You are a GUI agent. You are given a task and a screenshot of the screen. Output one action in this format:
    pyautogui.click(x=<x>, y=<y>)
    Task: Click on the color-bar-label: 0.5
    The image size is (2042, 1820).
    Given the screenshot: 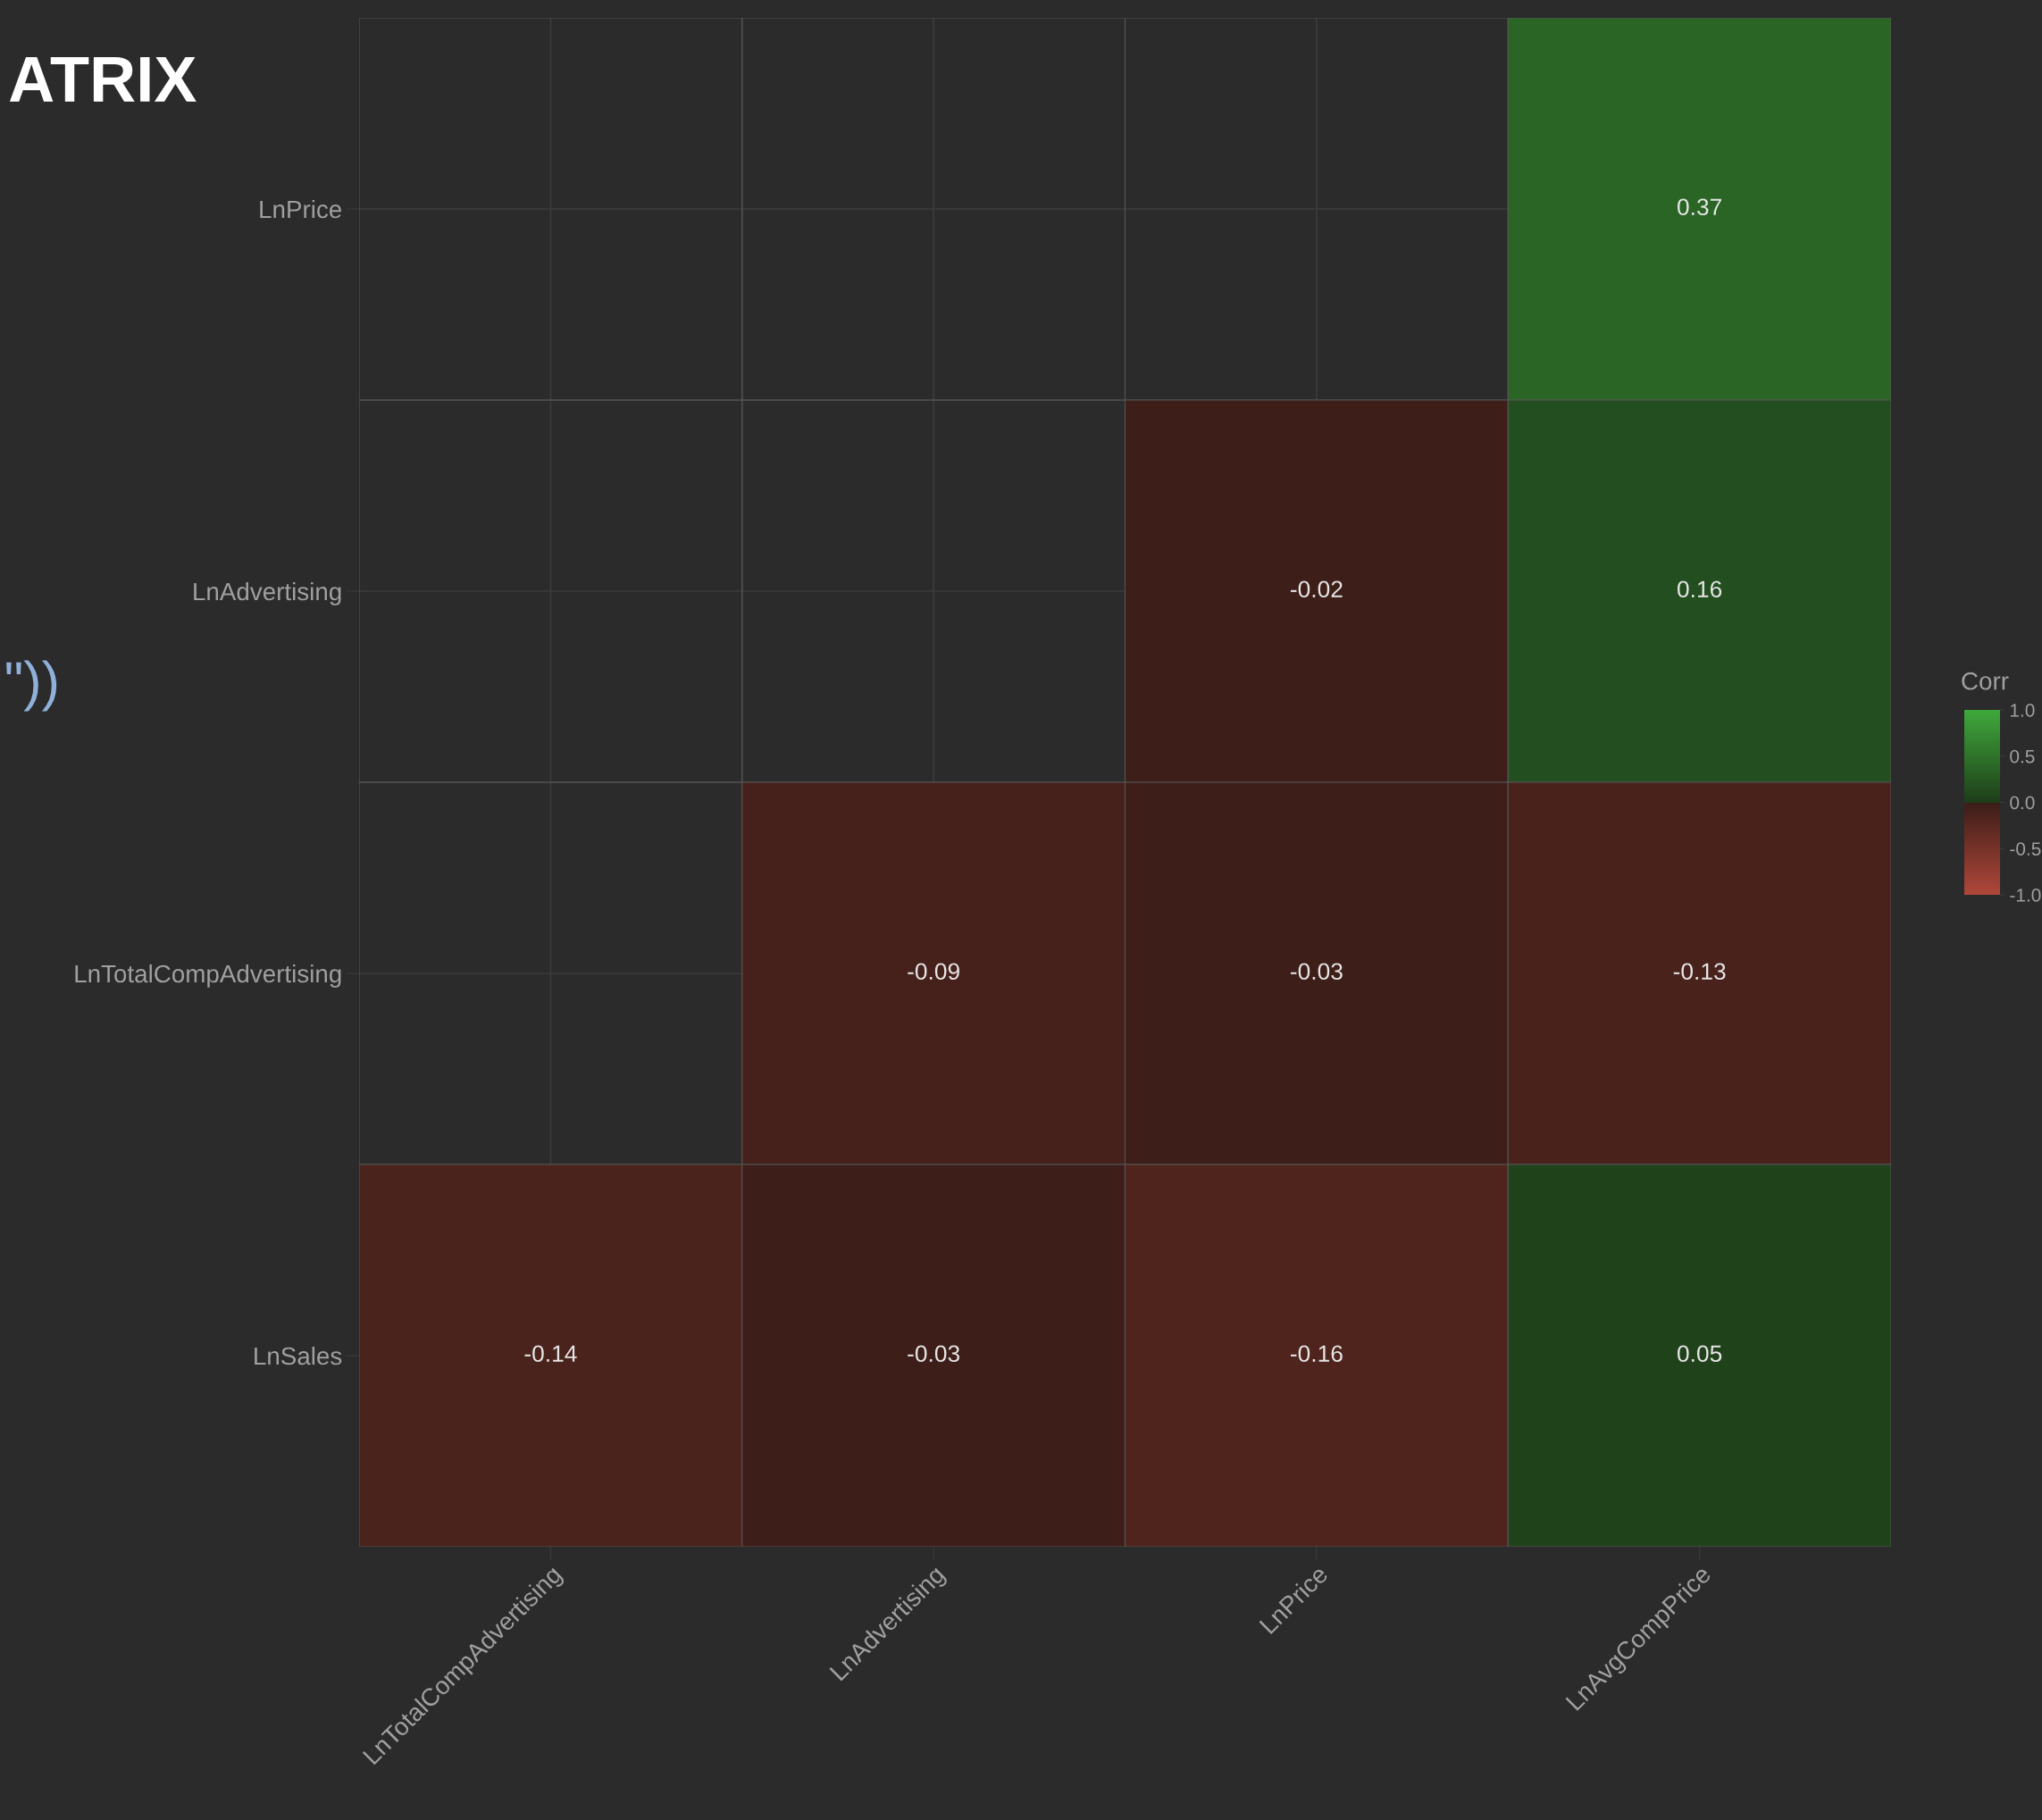 What is the action you would take?
    pyautogui.click(x=2022, y=757)
    